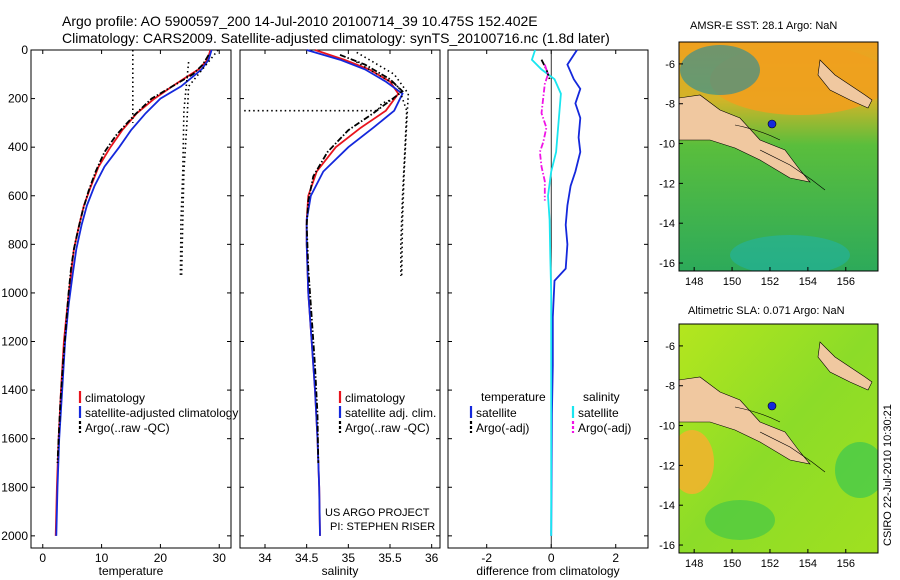 The image size is (900, 580). I want to click on sla-low-patch, so click(856, 470).